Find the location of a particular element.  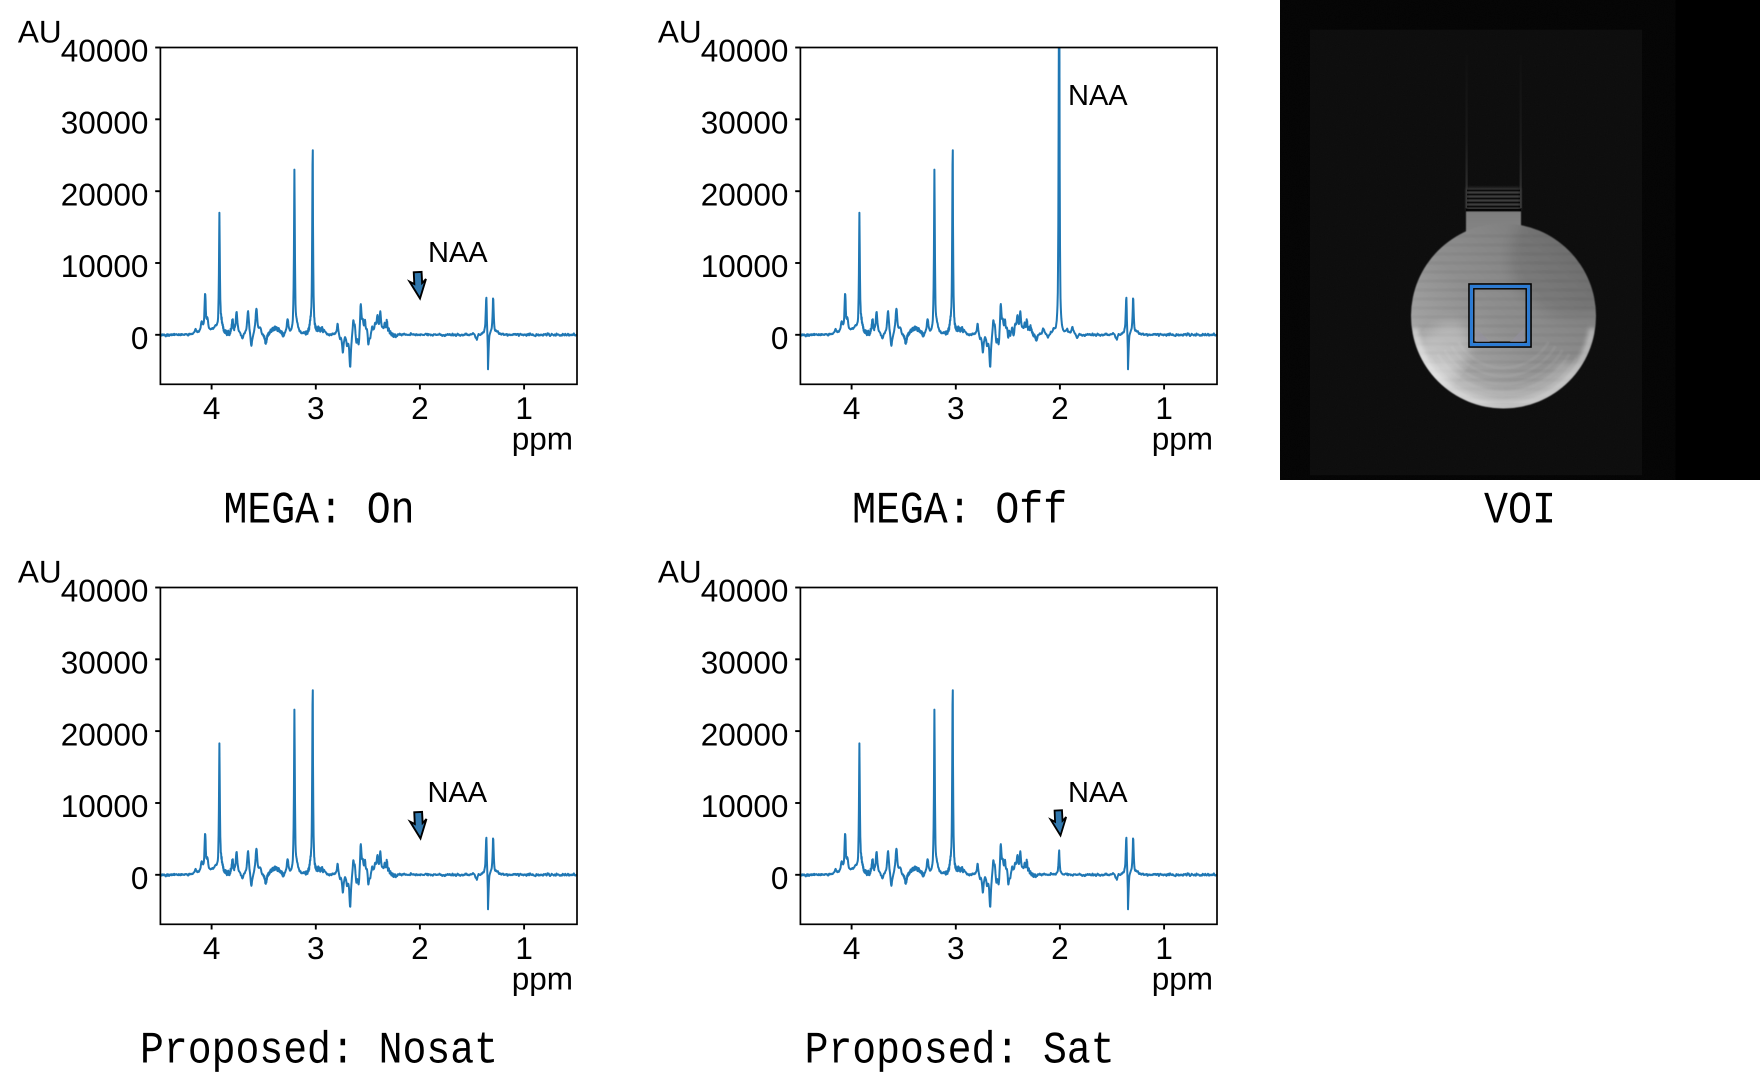

svg-text: Proposed: Sat is located at coordinates (960, 1051).